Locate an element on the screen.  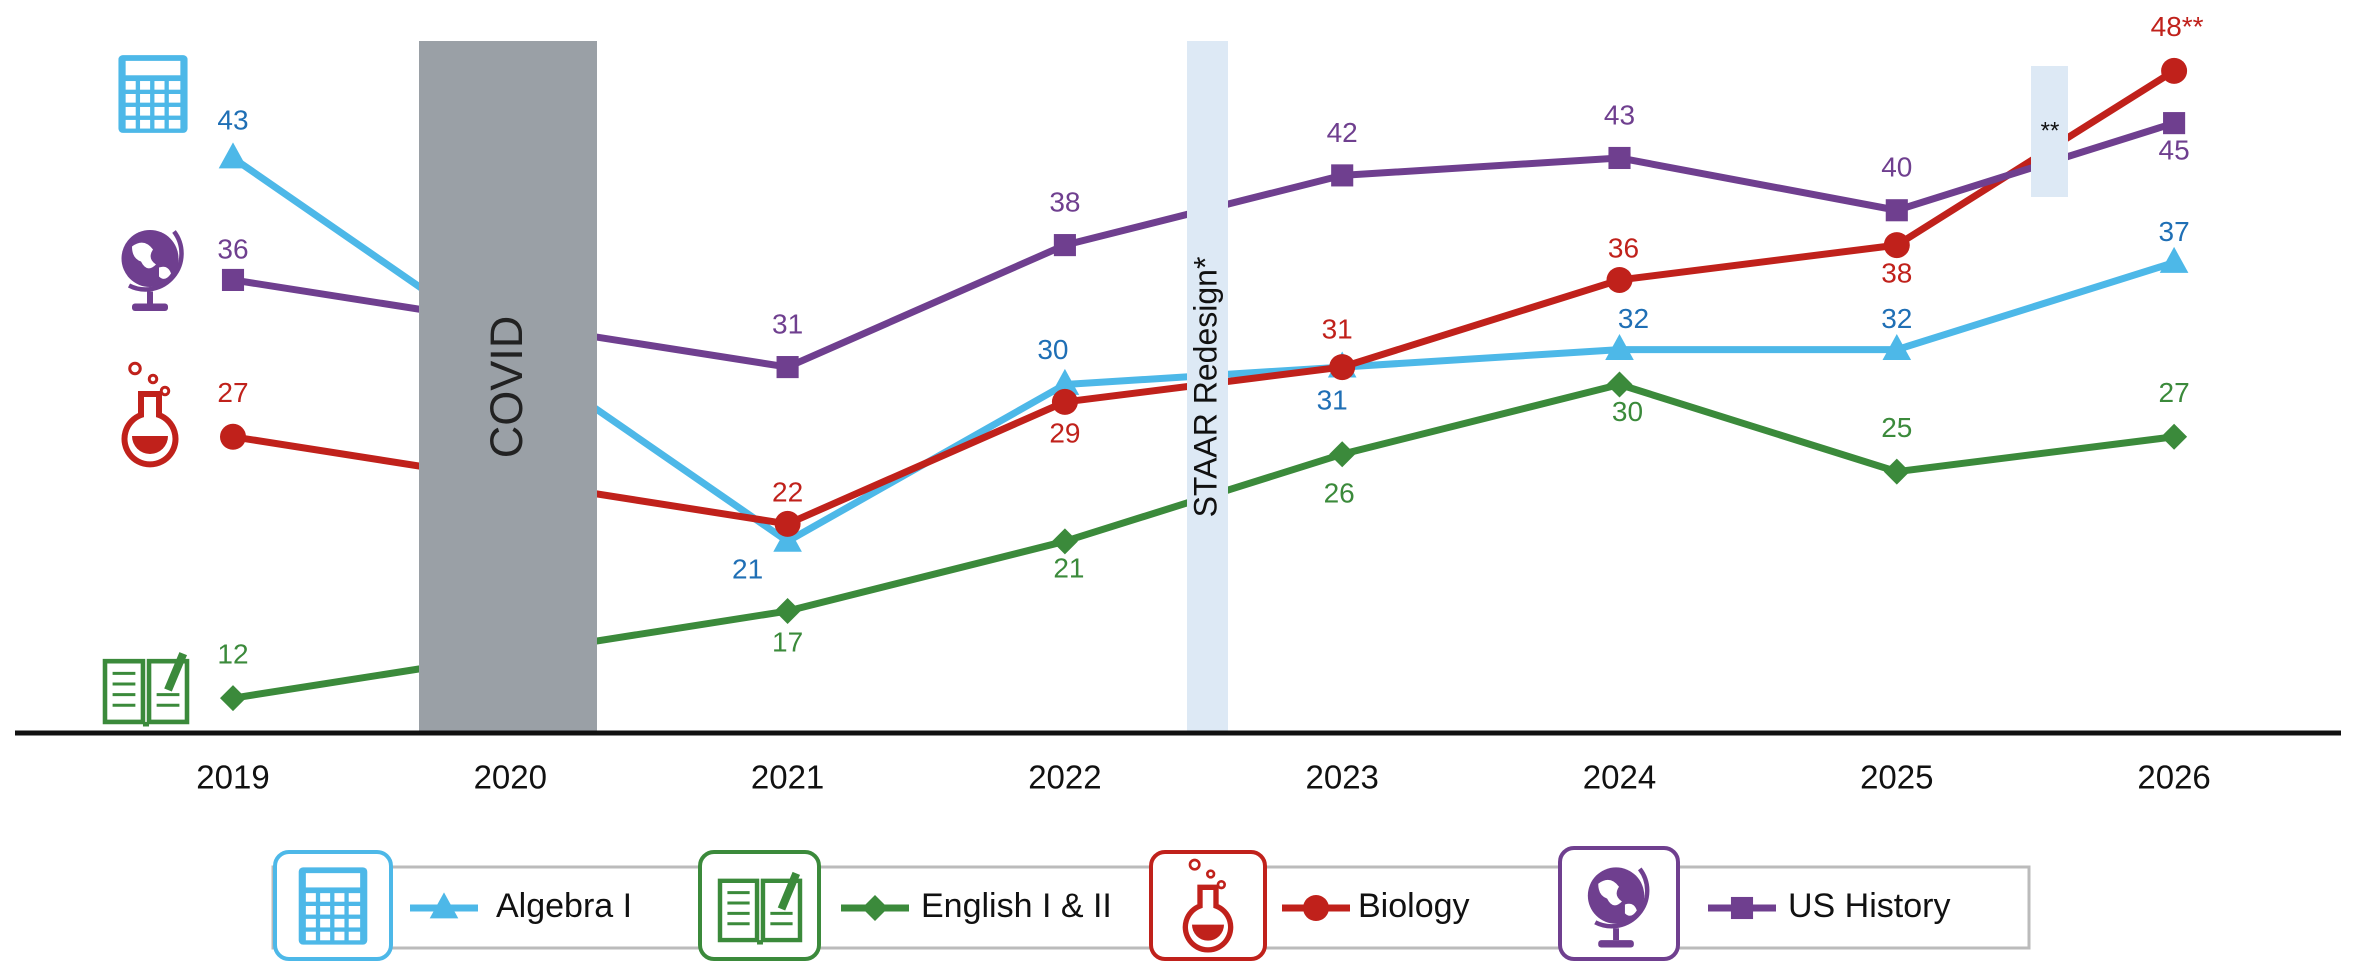
data-label: 37 is located at coordinates (2174, 231).